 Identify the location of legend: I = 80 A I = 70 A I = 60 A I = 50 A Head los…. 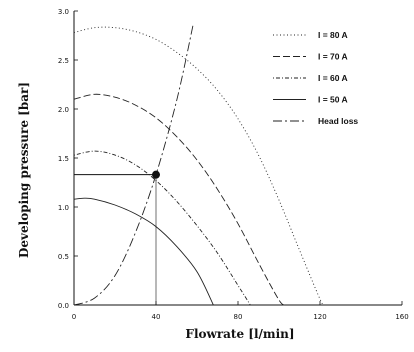
(315, 78).